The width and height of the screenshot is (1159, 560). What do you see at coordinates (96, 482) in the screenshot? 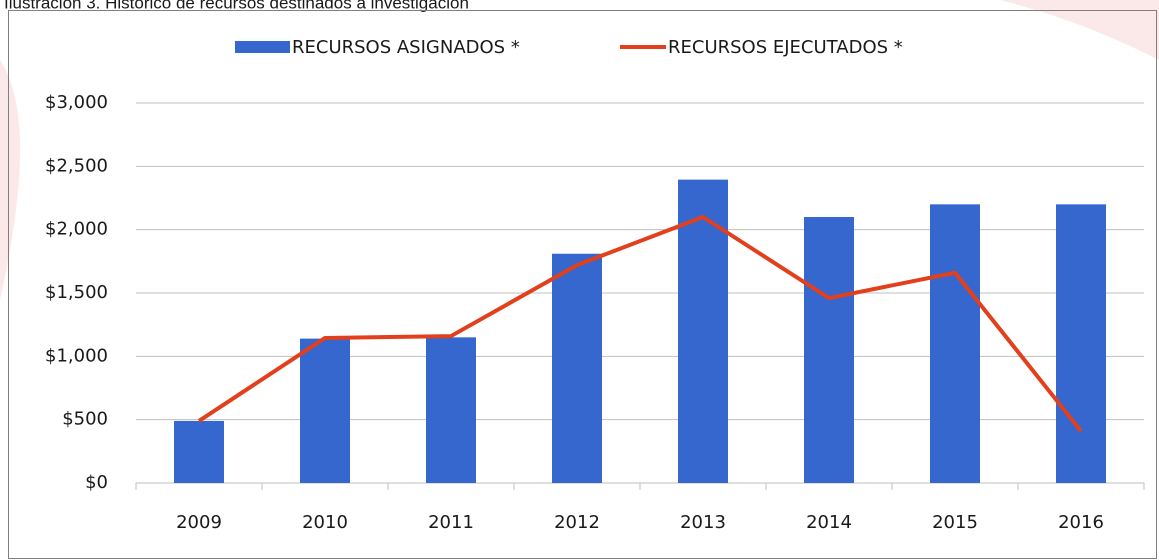
I see `y-tick-label: $0` at bounding box center [96, 482].